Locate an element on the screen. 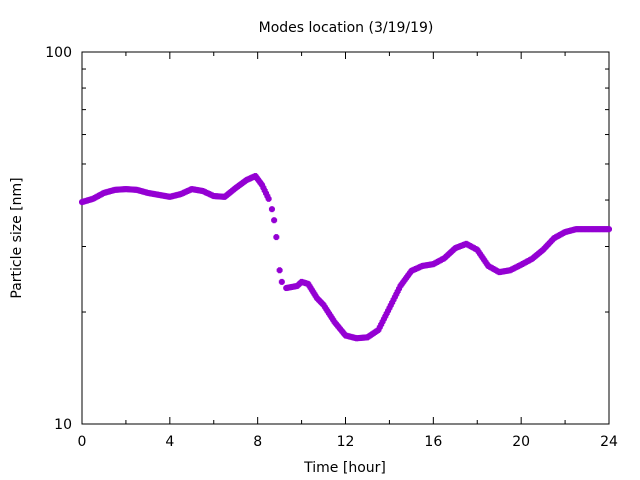 This screenshot has height=480, width=640. x-tick-label: 24 is located at coordinates (609, 442).